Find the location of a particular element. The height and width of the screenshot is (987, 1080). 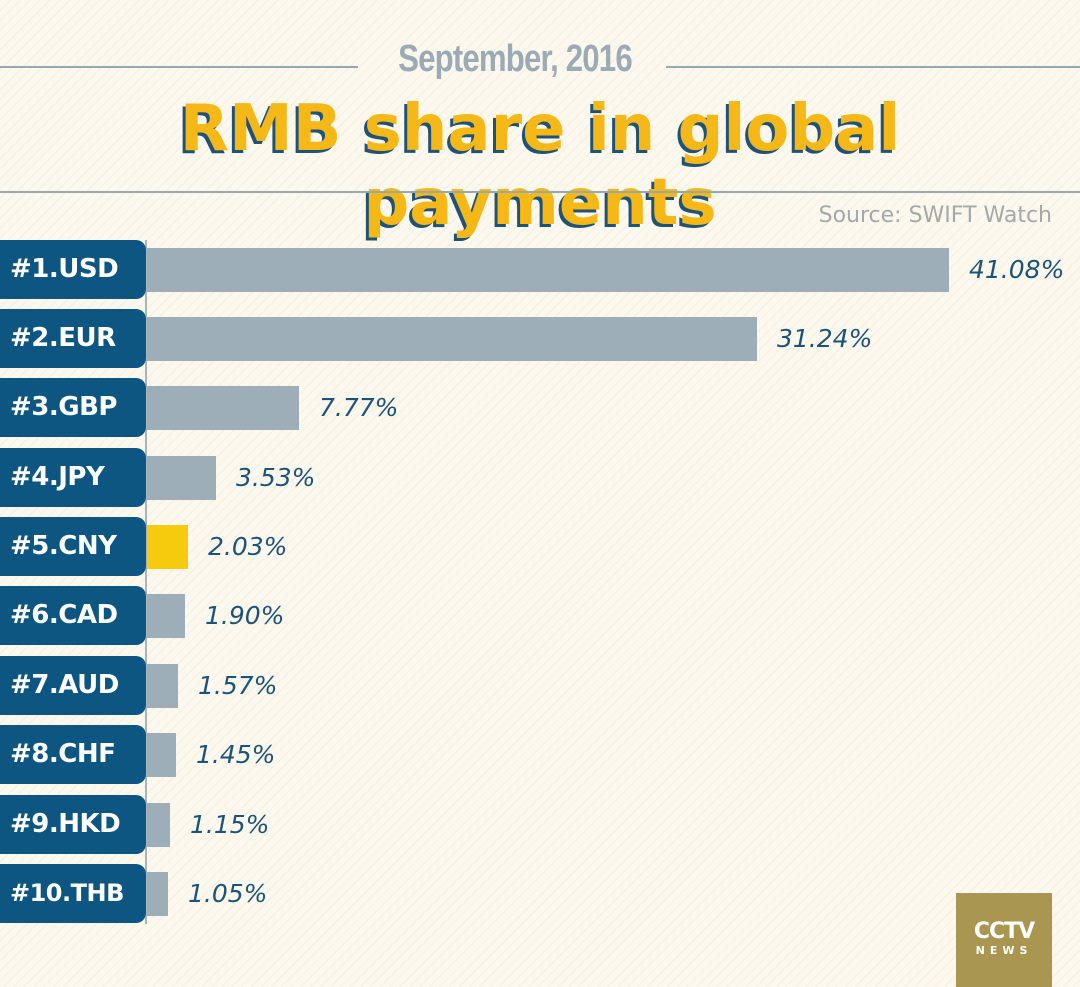

header-rule-right is located at coordinates (873, 67).